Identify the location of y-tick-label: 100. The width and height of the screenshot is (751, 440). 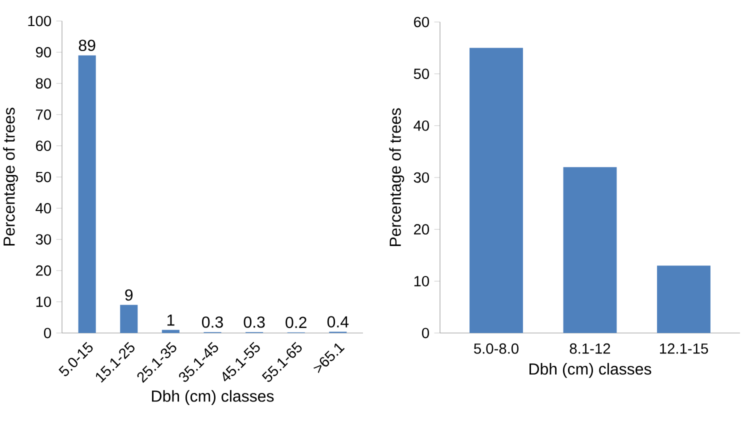
(40, 21).